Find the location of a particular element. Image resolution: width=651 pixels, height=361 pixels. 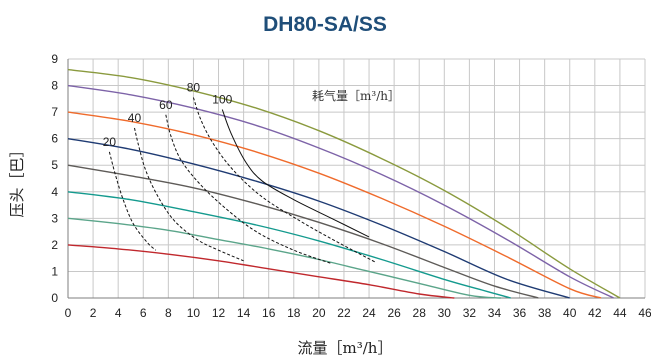

x-tick-label: 22 is located at coordinates (344, 313).